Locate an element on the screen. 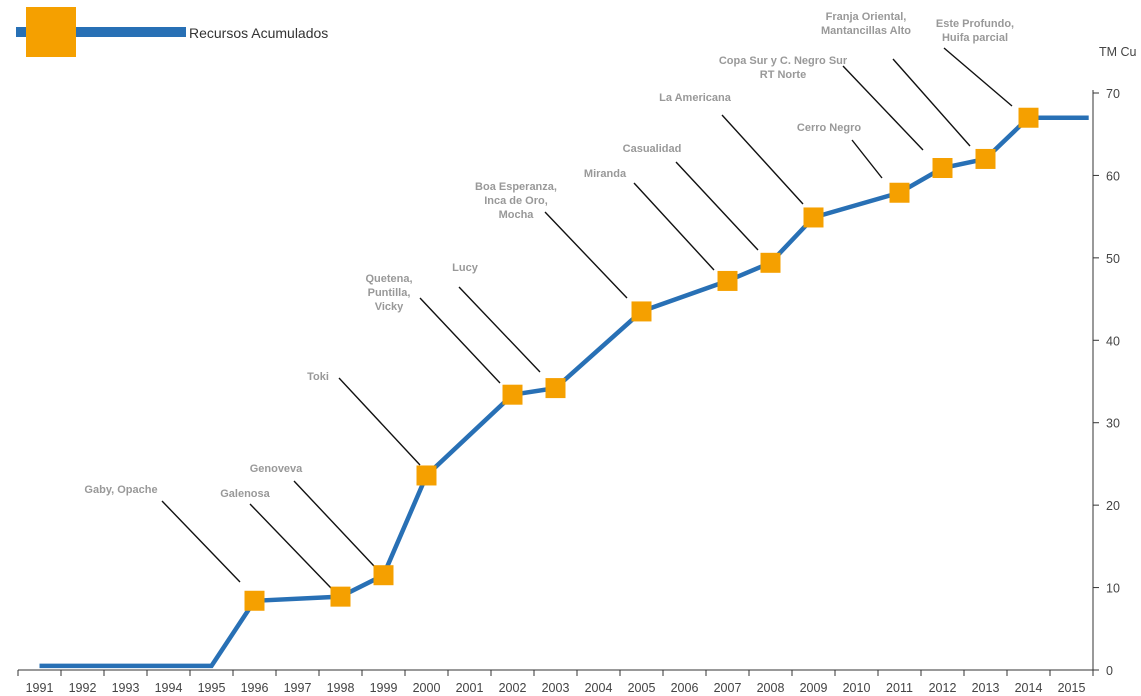  x-tick-label: 2006 is located at coordinates (685, 688).